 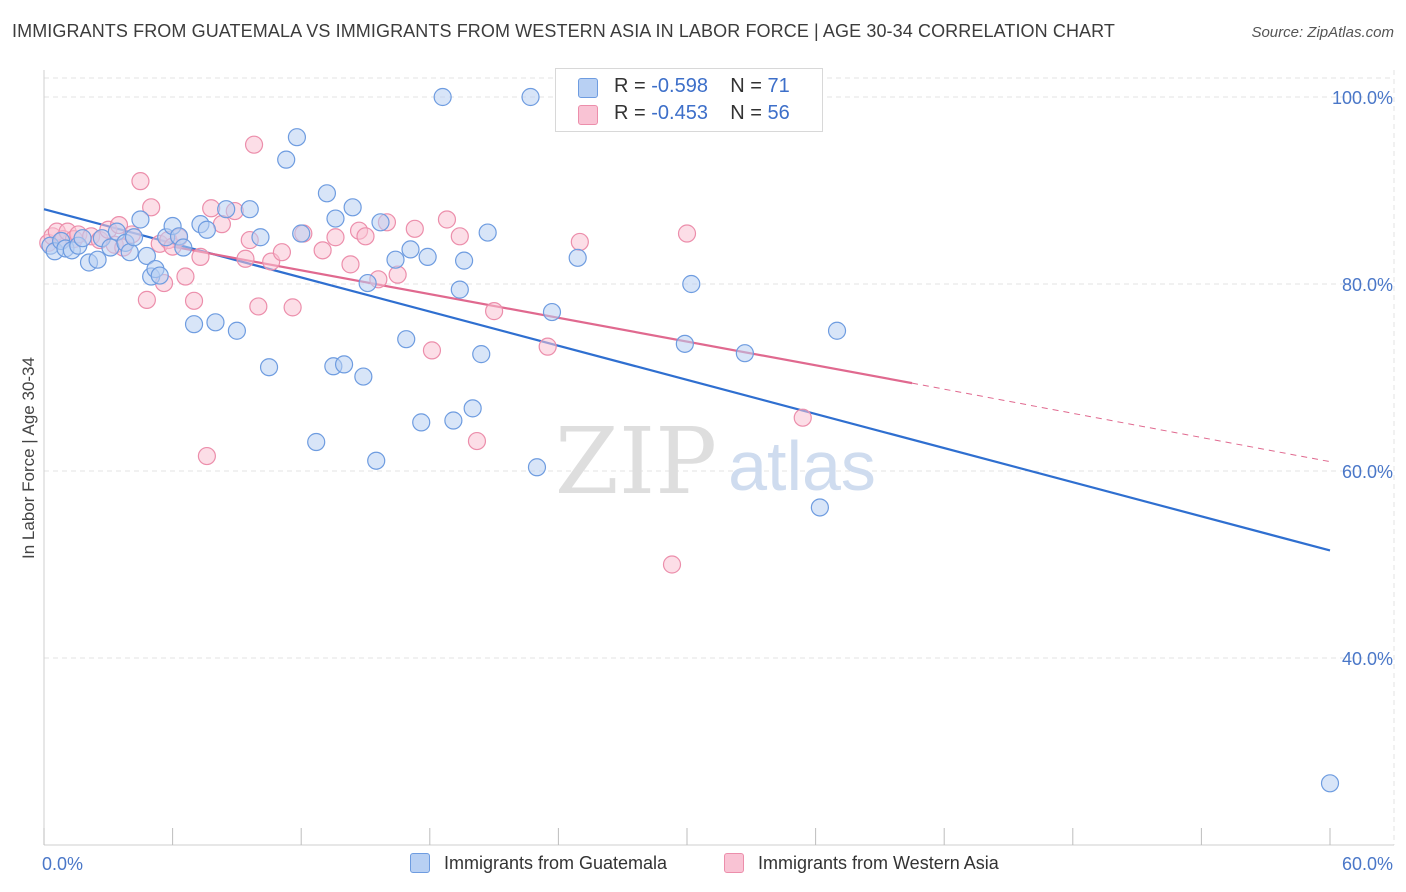 I want to click on watermark-zip: ZIP, so click(x=636, y=461).